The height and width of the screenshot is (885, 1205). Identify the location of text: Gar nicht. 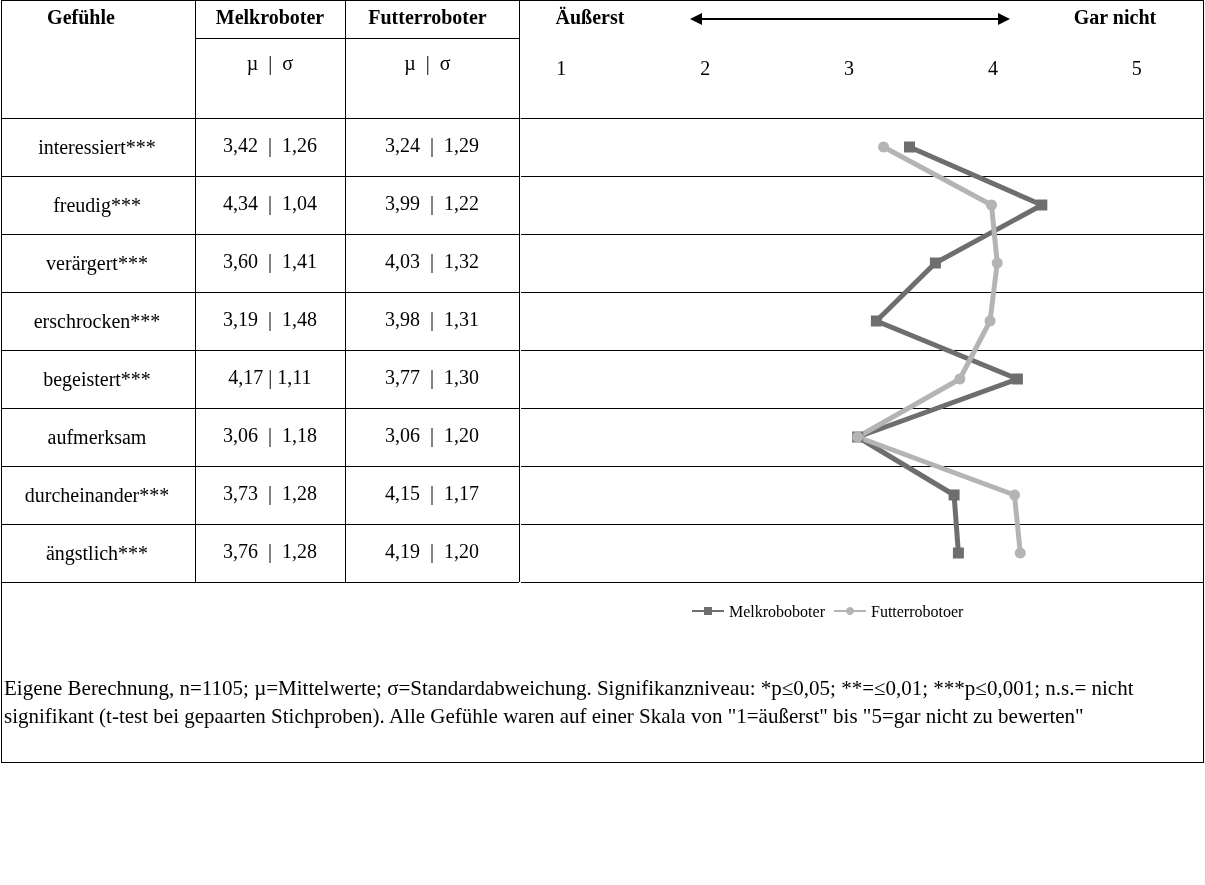
(1115, 17).